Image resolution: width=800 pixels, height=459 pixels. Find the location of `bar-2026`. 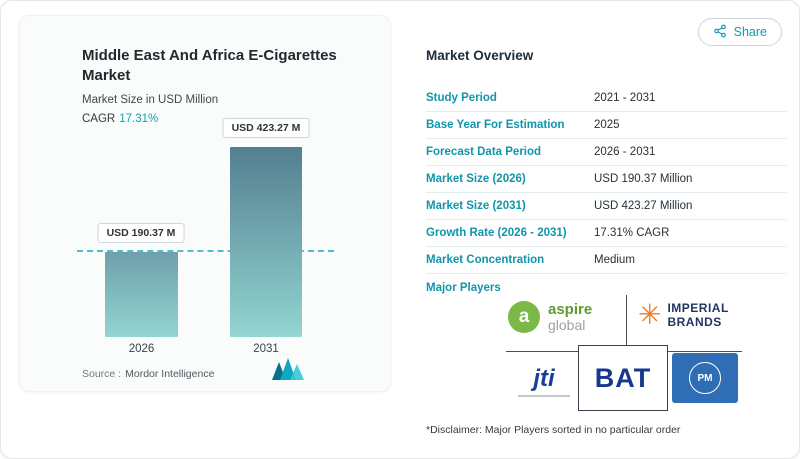

bar-2026 is located at coordinates (141, 294).